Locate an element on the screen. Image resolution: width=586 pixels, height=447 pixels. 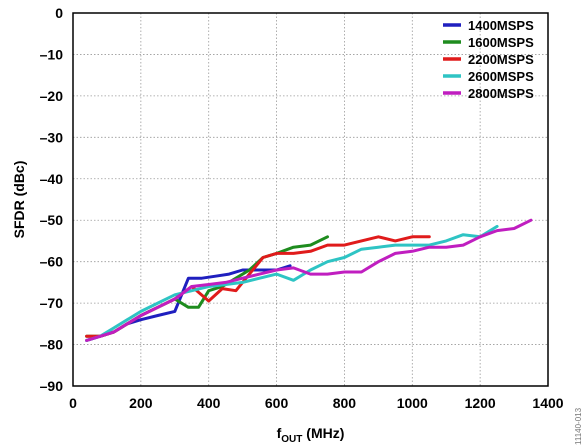
y-tick-label: –70 is located at coordinates (52, 303).